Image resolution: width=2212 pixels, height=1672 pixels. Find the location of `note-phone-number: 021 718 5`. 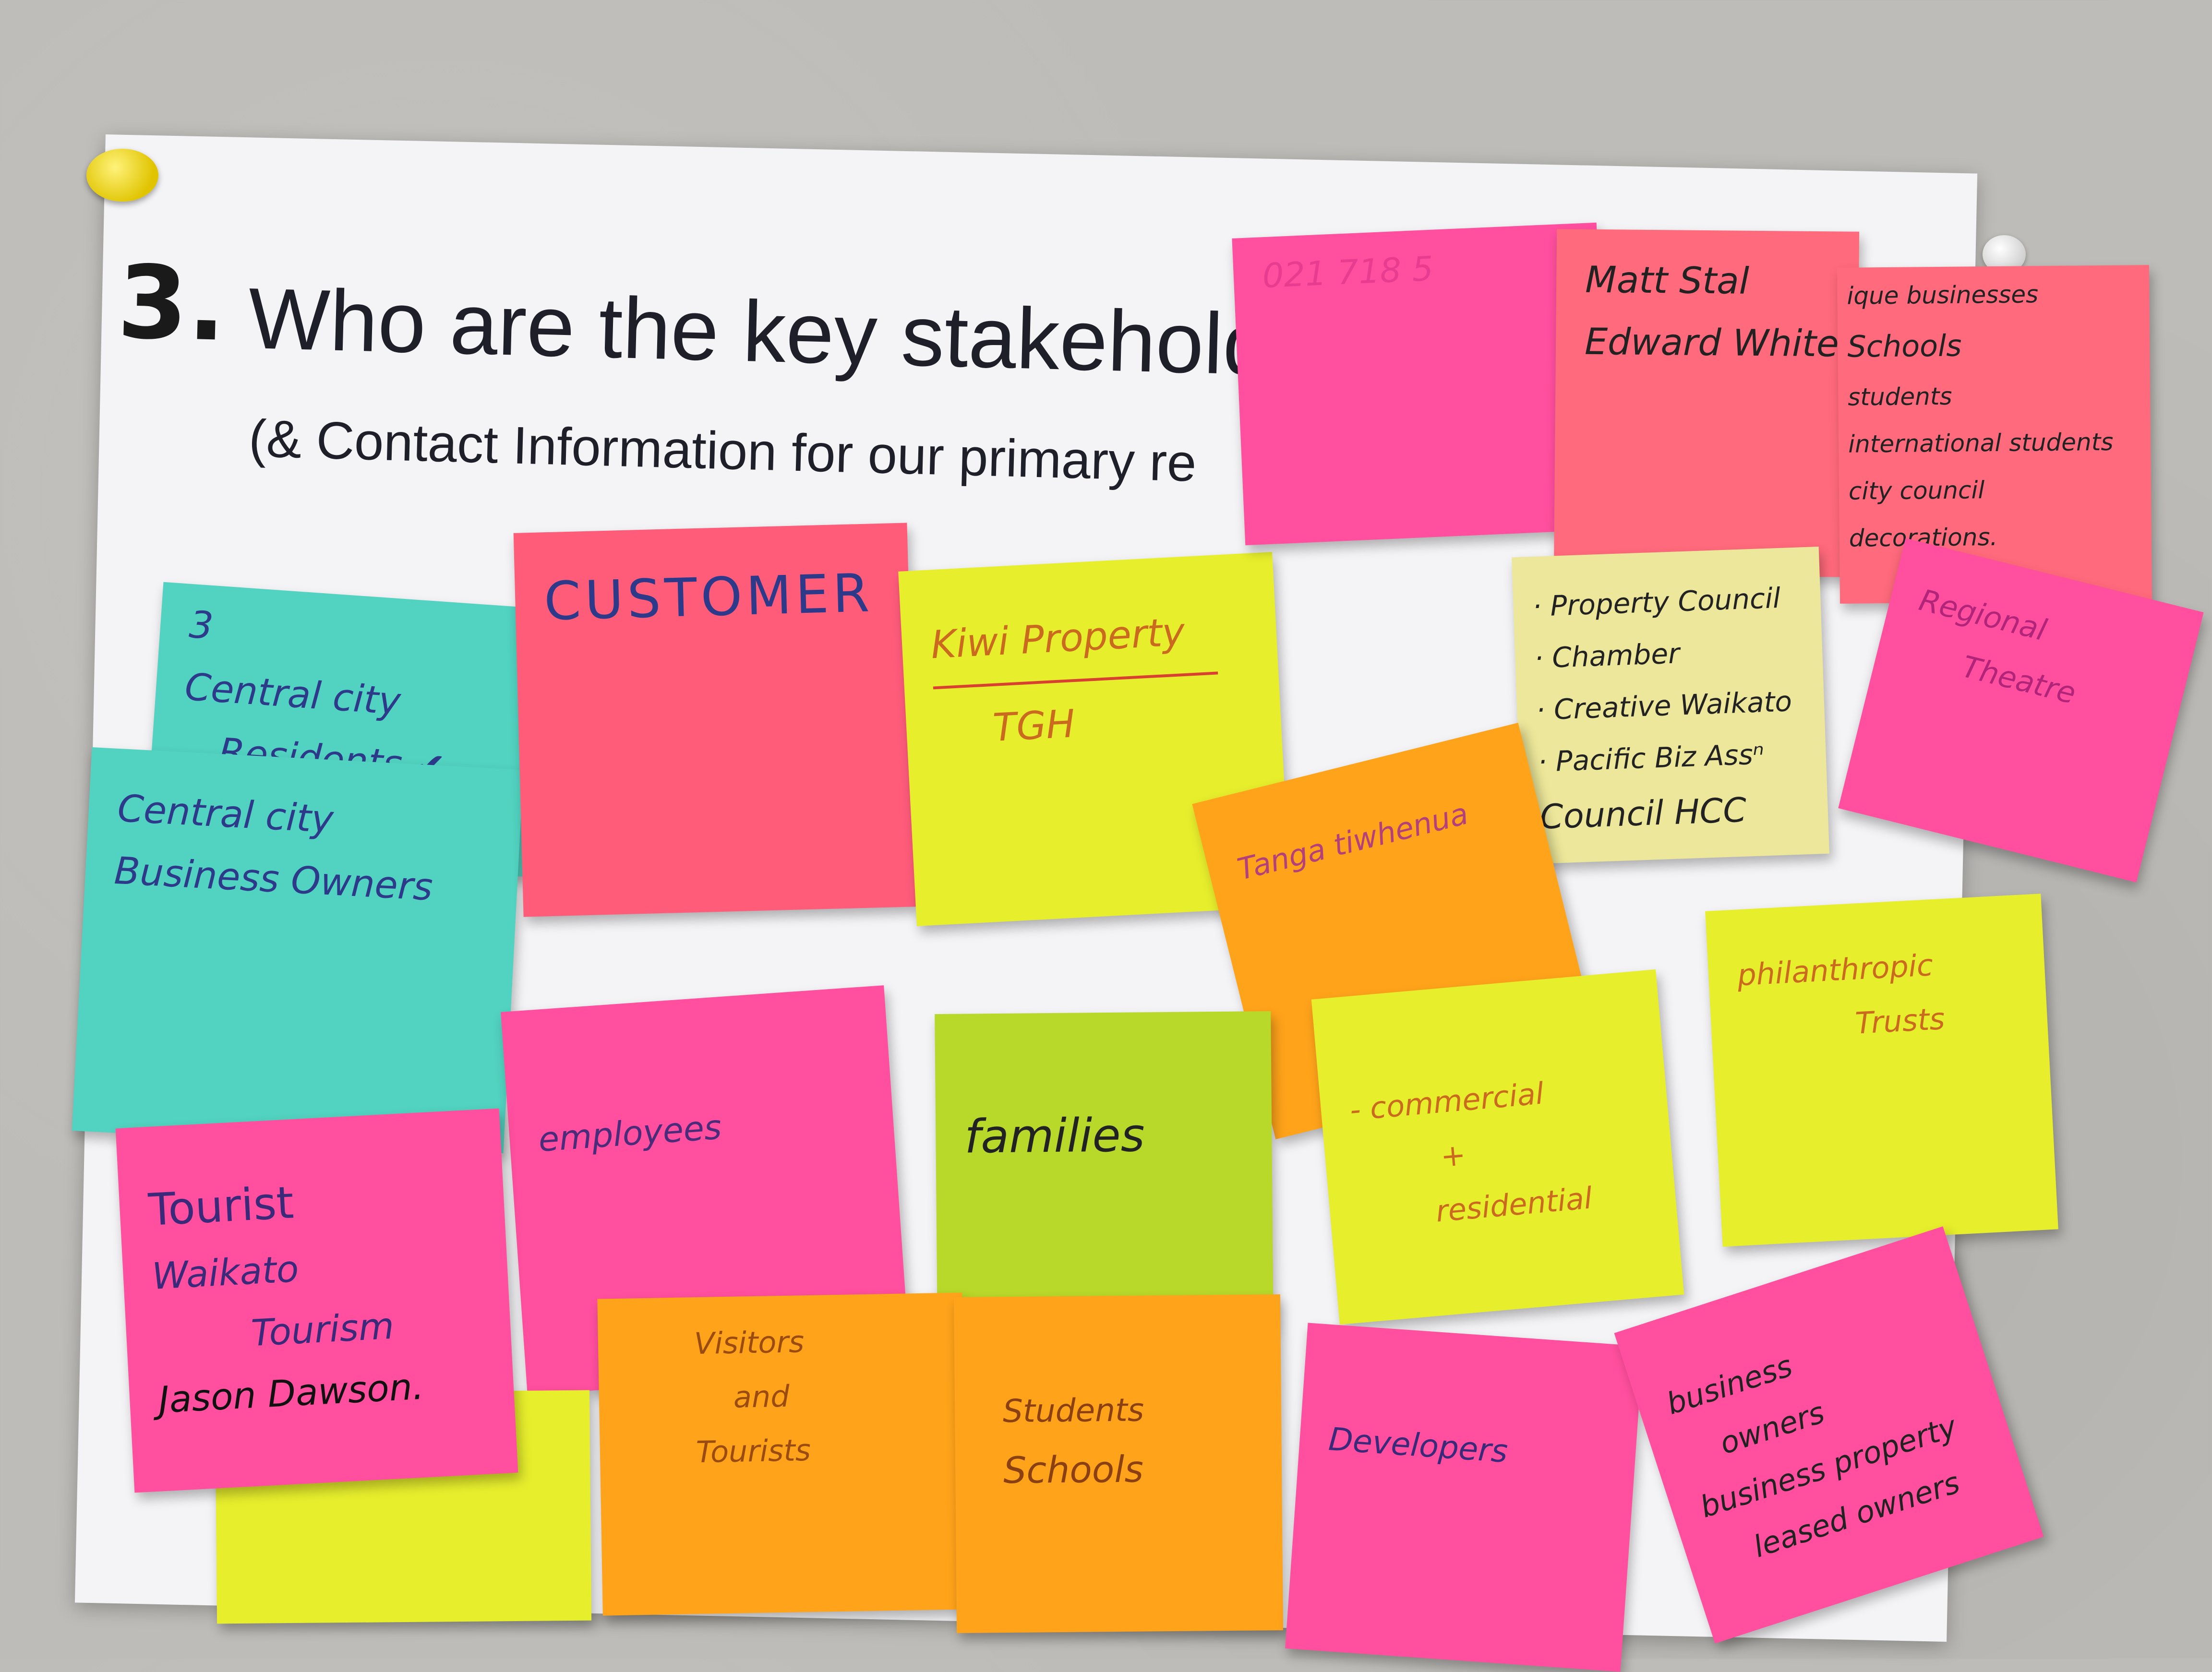

note-phone-number: 021 718 5 is located at coordinates (1421, 384).